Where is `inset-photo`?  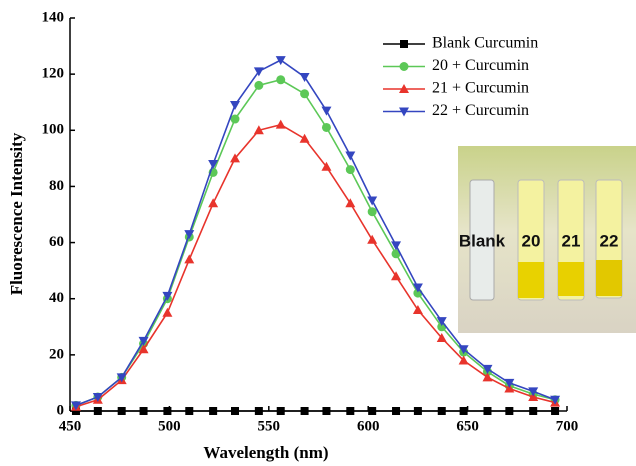
inset-photo is located at coordinates (547, 239).